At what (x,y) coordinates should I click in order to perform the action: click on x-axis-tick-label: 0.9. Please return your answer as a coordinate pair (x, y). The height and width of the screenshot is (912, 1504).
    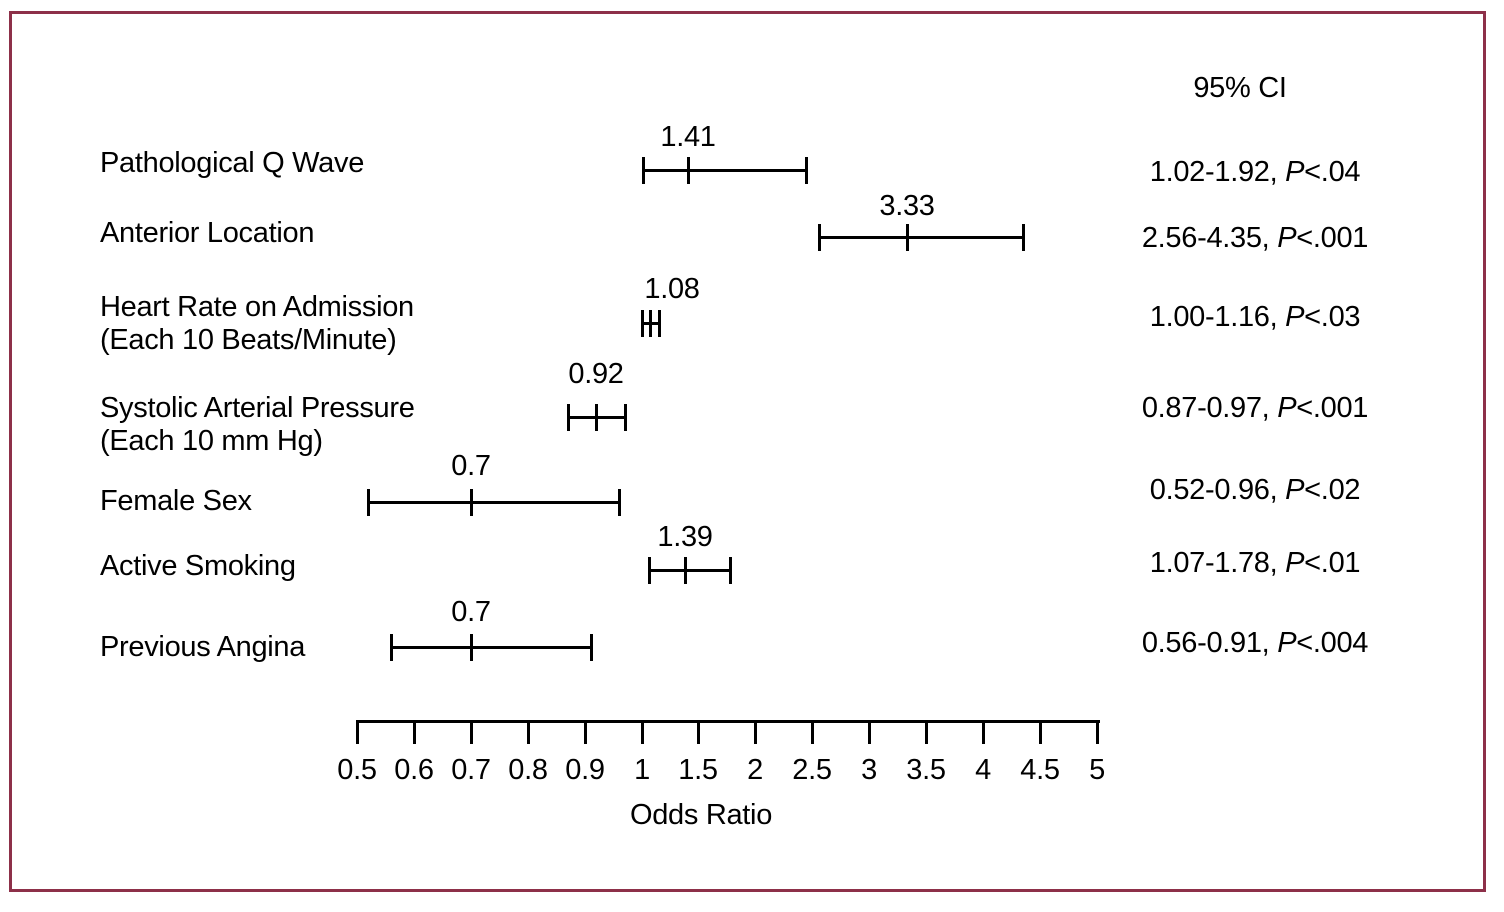
    Looking at the image, I should click on (585, 770).